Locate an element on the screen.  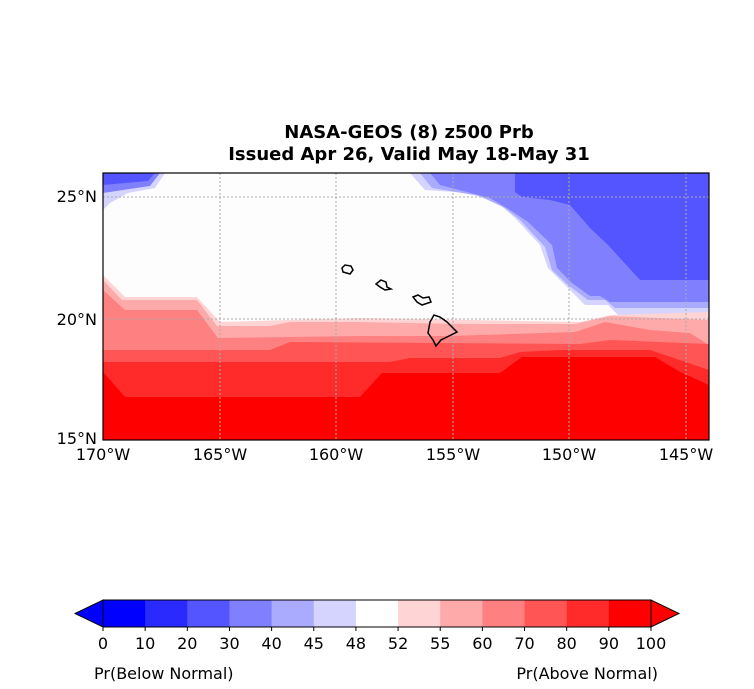
lat-tick-label: 20°N is located at coordinates (77, 319).